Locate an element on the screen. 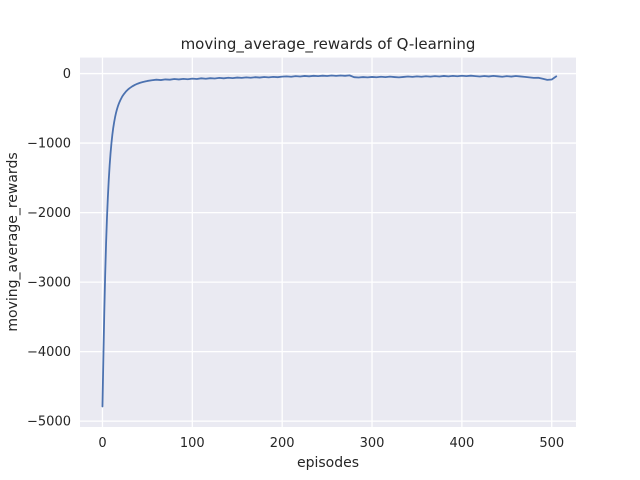  x-tick-label-0: 0 is located at coordinates (102, 443).